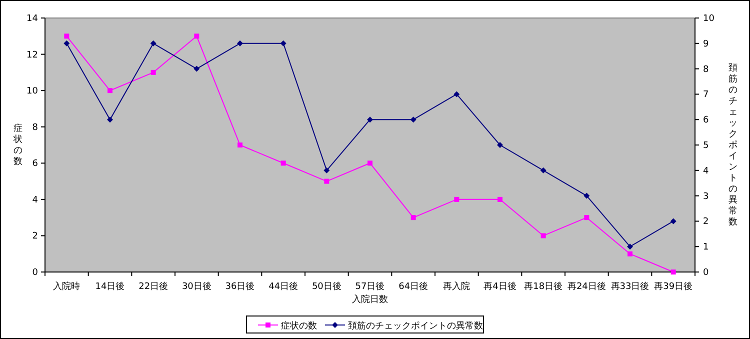 This screenshot has height=339, width=750. What do you see at coordinates (706, 69) in the screenshot?
I see `y2-tick-label: 8` at bounding box center [706, 69].